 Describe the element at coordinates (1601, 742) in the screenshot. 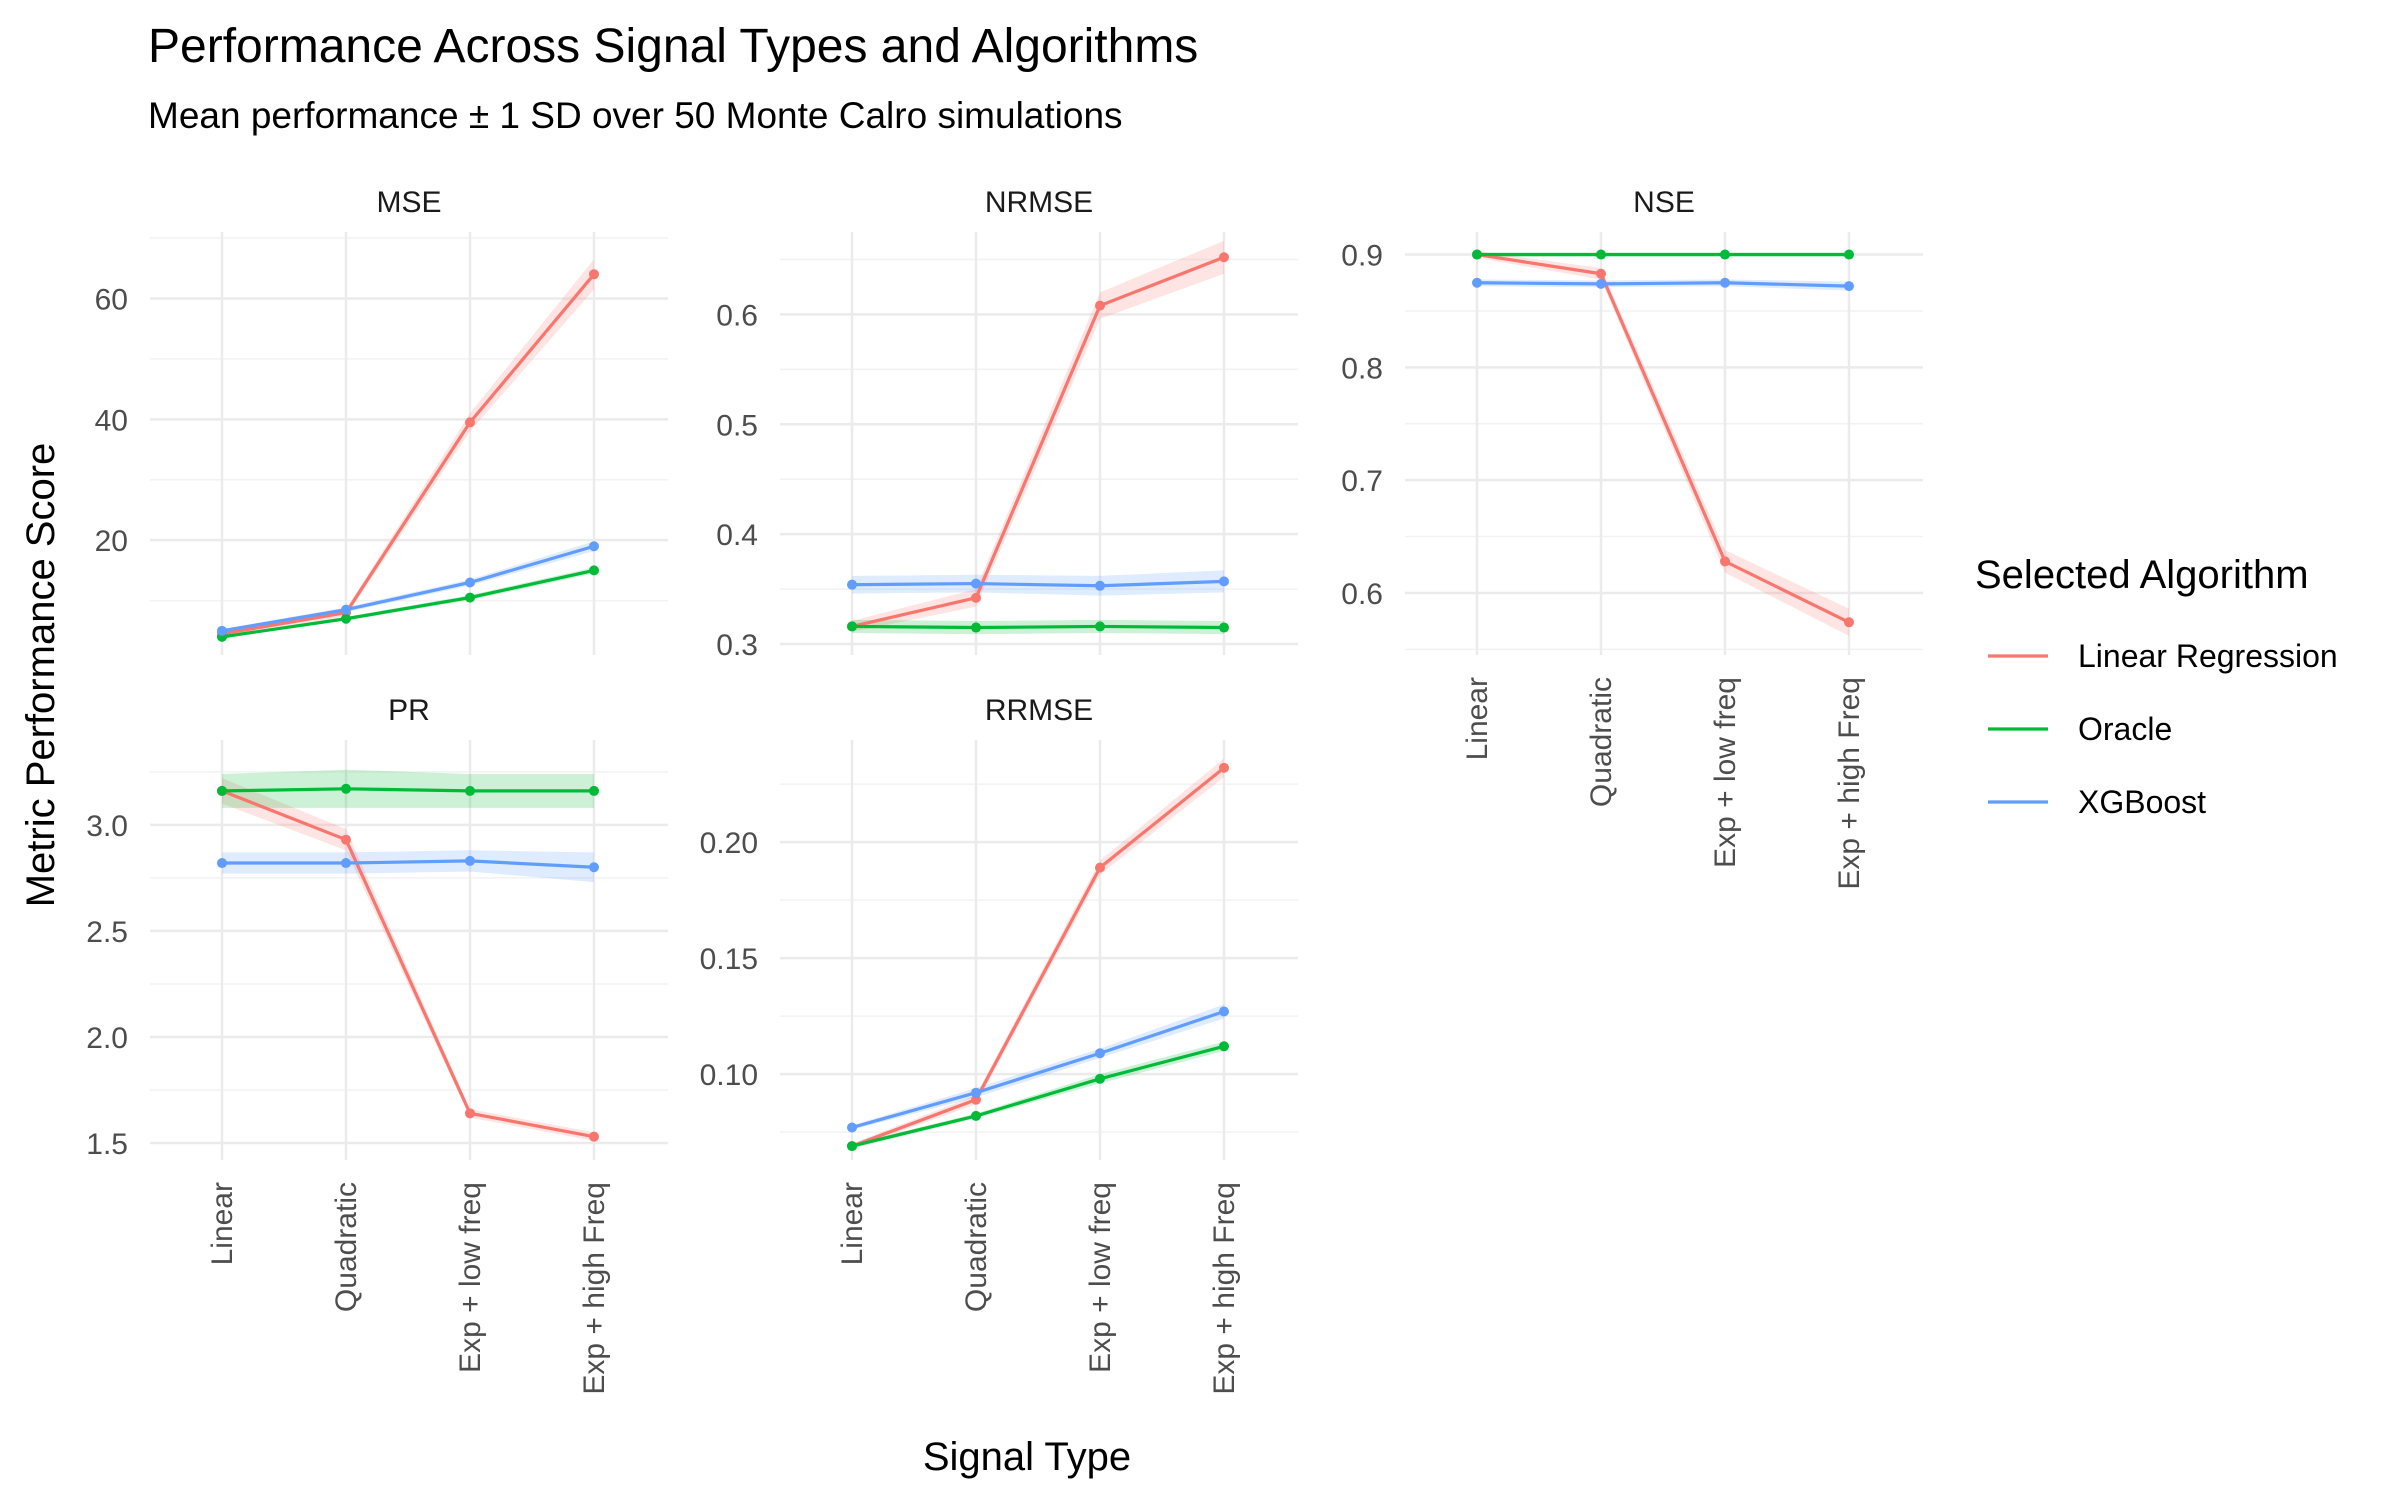

I see `x-tick-label: Quadratic` at that location.